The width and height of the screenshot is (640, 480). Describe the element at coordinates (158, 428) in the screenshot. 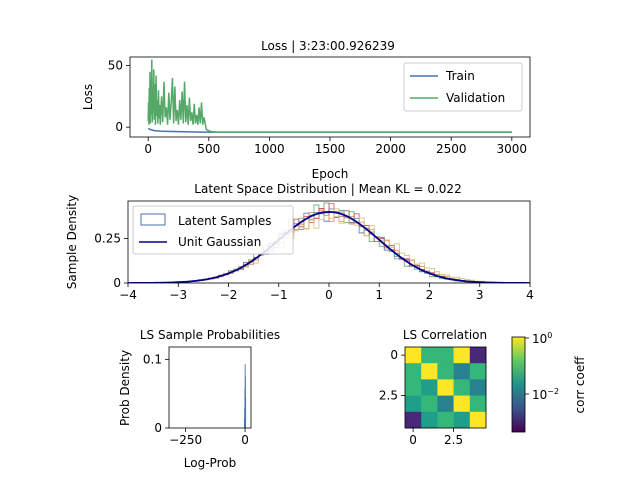

I see `logprob-ytick-label: 0` at that location.